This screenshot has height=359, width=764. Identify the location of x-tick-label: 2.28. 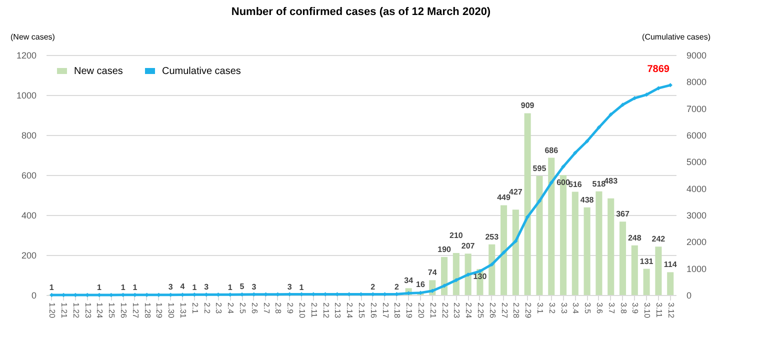
(516, 310).